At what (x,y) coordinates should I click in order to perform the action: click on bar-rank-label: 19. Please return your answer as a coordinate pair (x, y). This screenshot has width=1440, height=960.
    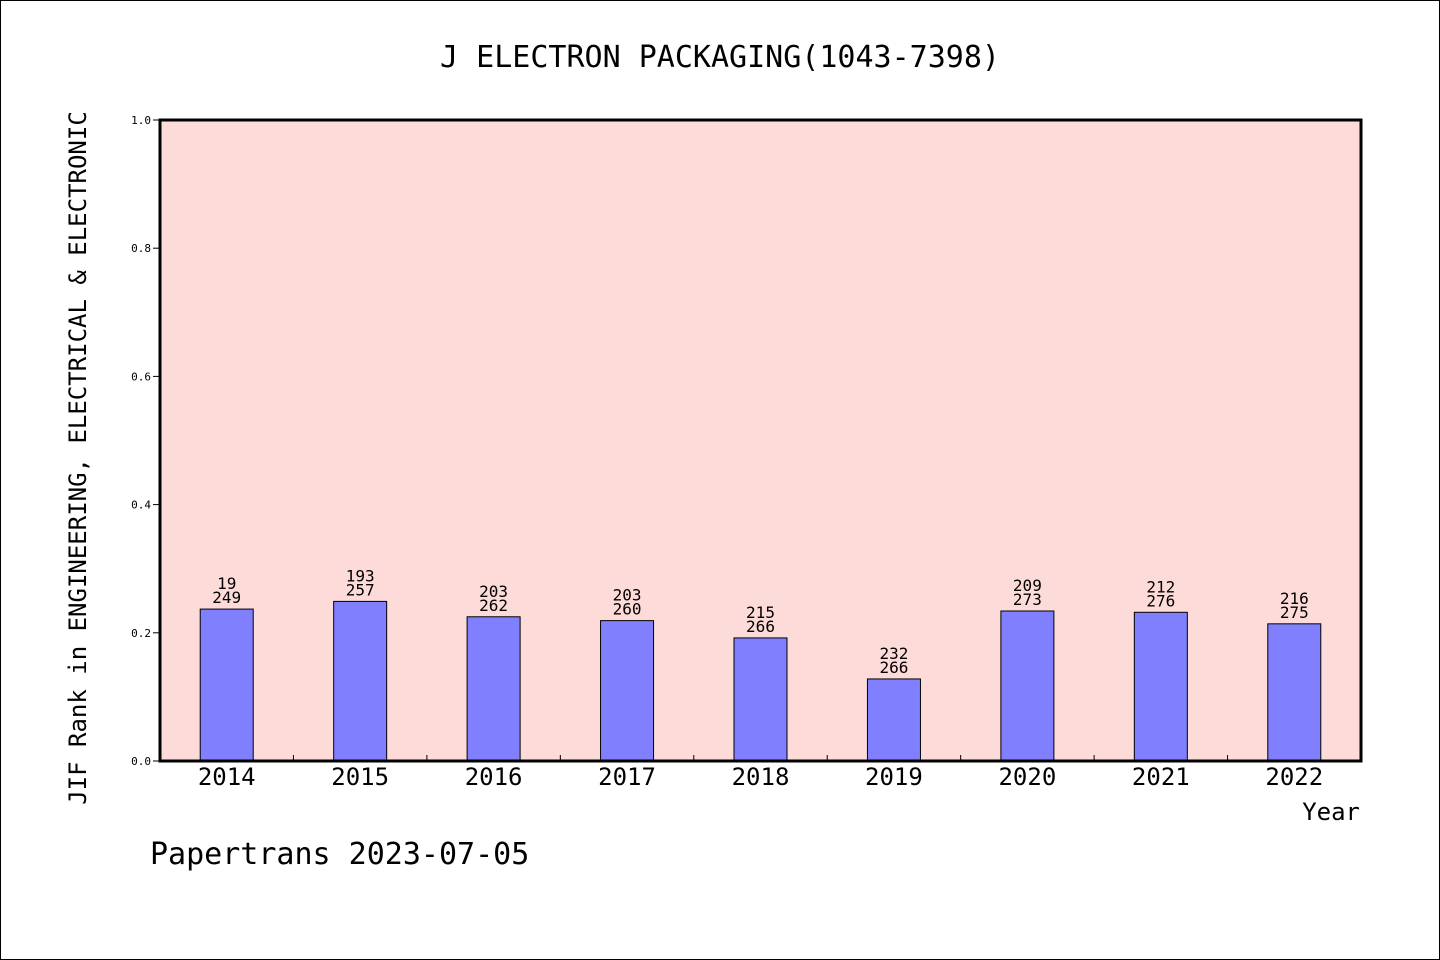
    Looking at the image, I should click on (226, 583).